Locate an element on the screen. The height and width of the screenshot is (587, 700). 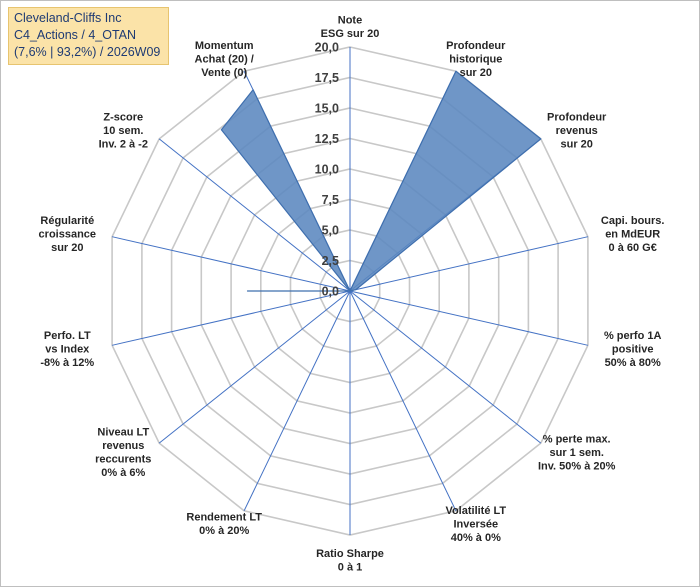
axis-label-4: % perfo 1A positive 50% à 80% is located at coordinates (633, 349).